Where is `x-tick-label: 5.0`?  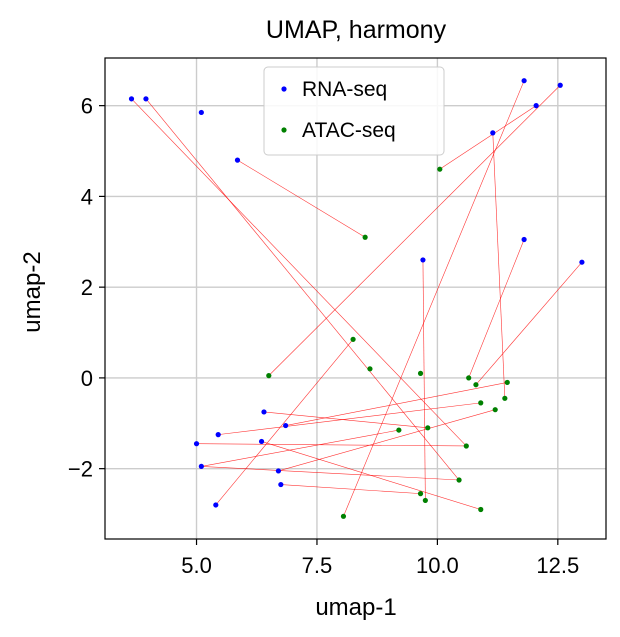 x-tick-label: 5.0 is located at coordinates (196, 565).